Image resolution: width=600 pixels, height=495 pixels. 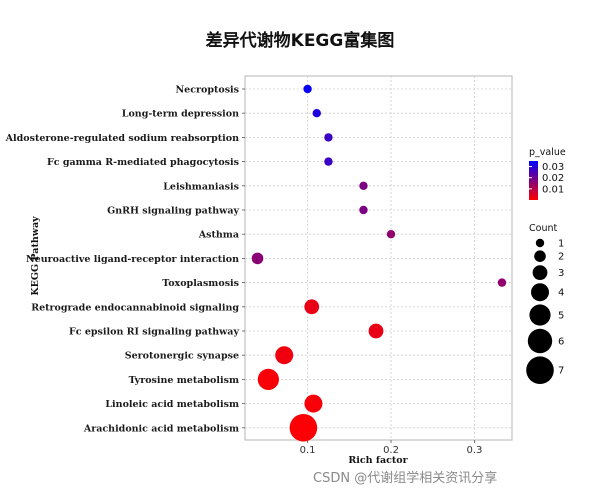 What do you see at coordinates (405, 478) in the screenshot?
I see `watermark-text: CSDN @代谢组学相关资讯分享` at bounding box center [405, 478].